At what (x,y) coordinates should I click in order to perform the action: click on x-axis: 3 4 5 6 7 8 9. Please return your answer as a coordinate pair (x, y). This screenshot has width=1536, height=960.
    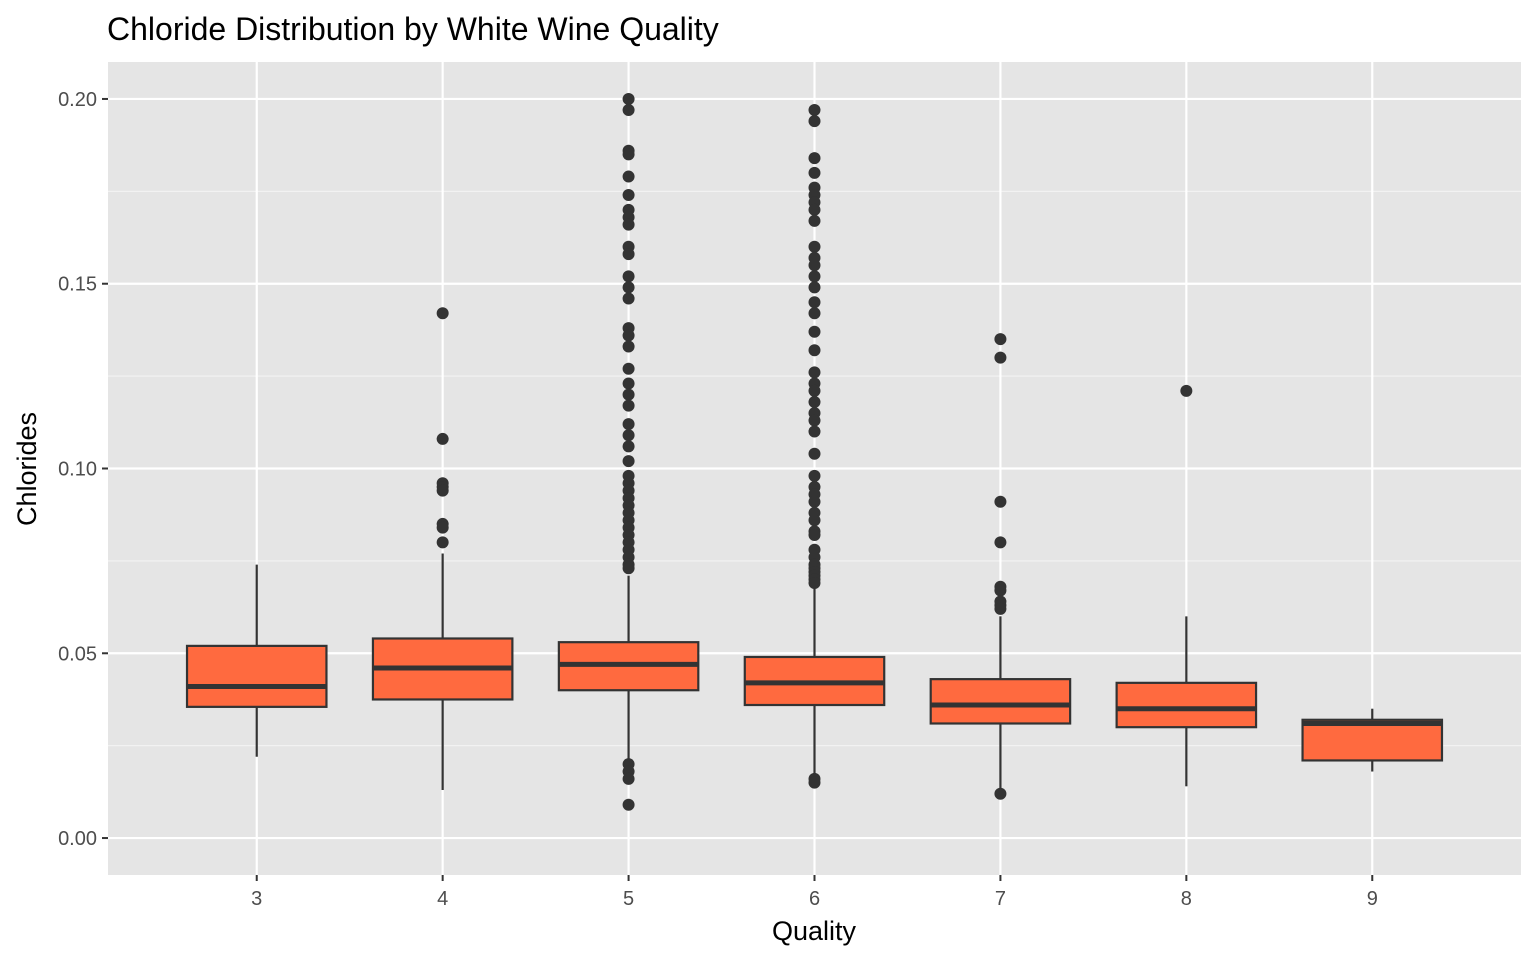
    Looking at the image, I should click on (814, 892).